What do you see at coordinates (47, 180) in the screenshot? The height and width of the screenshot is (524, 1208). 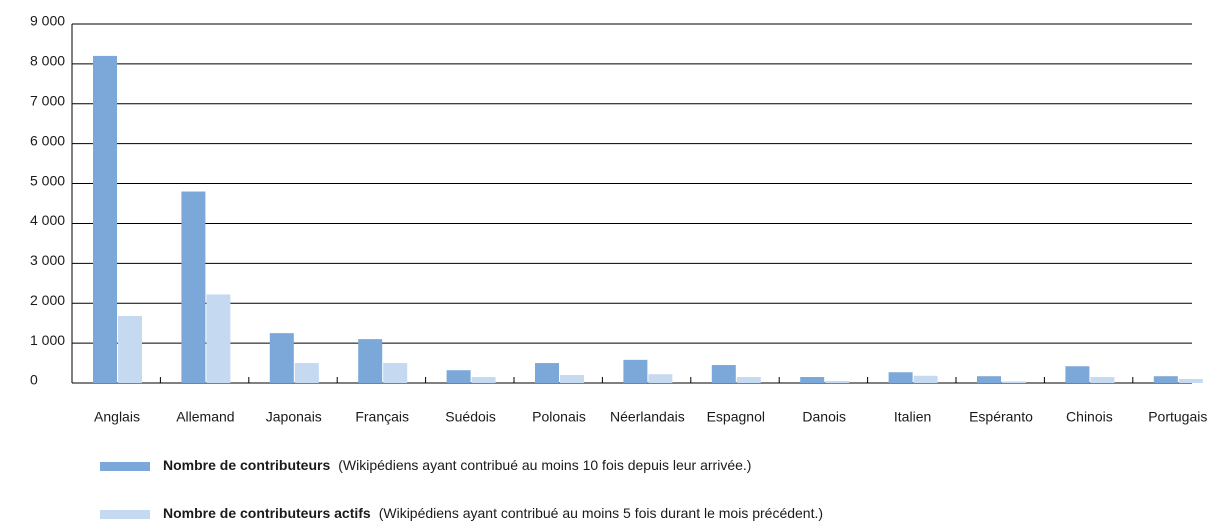 I see `y-tick-label: 5 000` at bounding box center [47, 180].